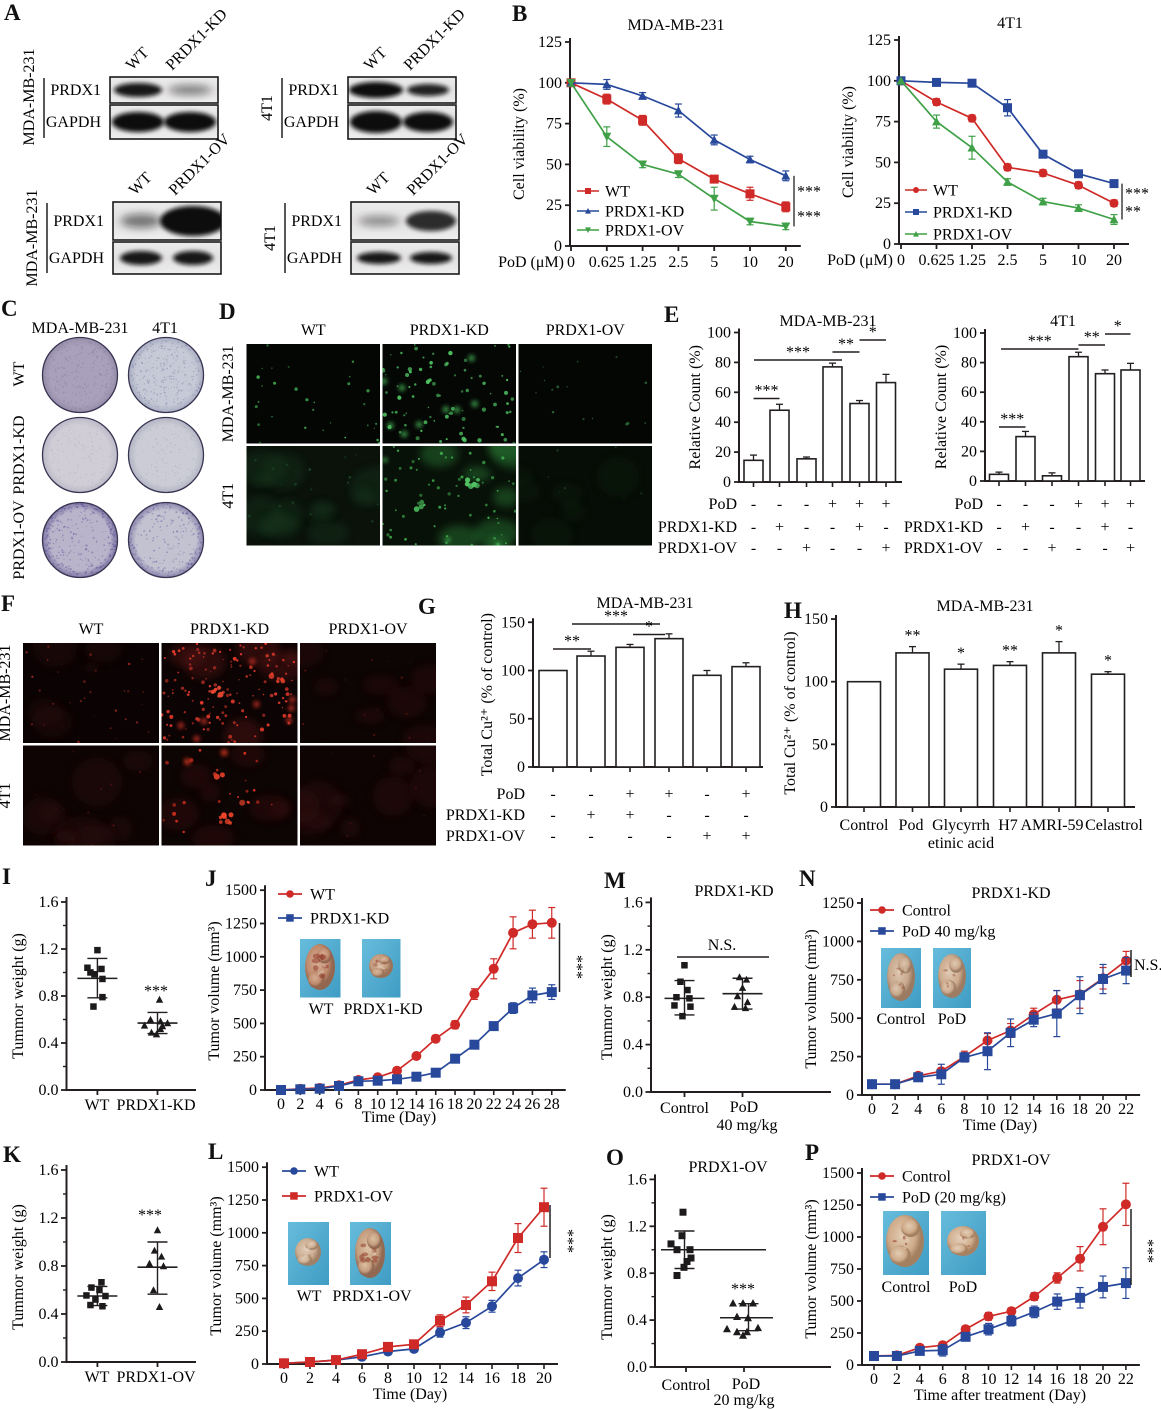 The image size is (1161, 1409). Describe the element at coordinates (607, 262) in the screenshot. I see `svg-text: 0.625` at that location.